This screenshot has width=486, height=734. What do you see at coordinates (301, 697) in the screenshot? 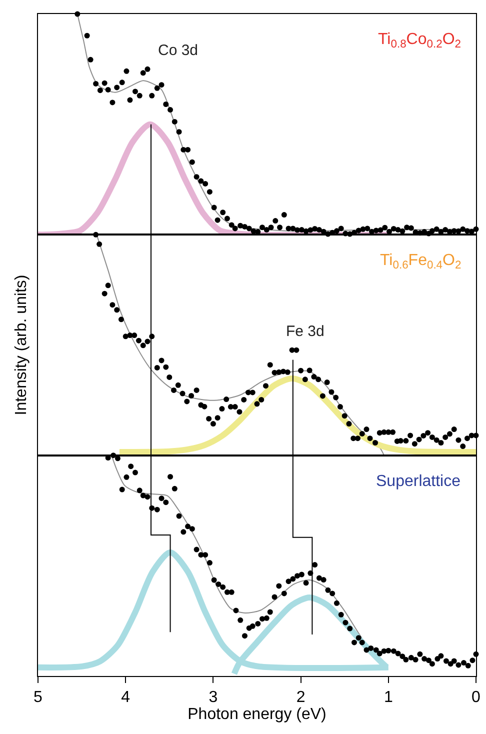
I see `x-tick-label: 2` at bounding box center [301, 697].